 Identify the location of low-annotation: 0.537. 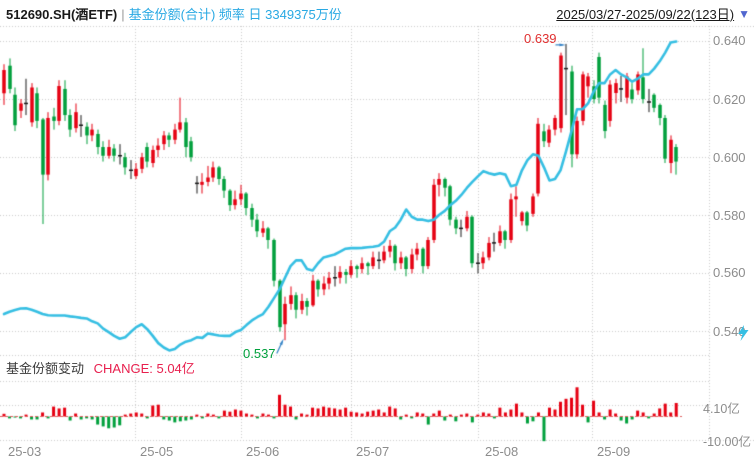
(259, 353).